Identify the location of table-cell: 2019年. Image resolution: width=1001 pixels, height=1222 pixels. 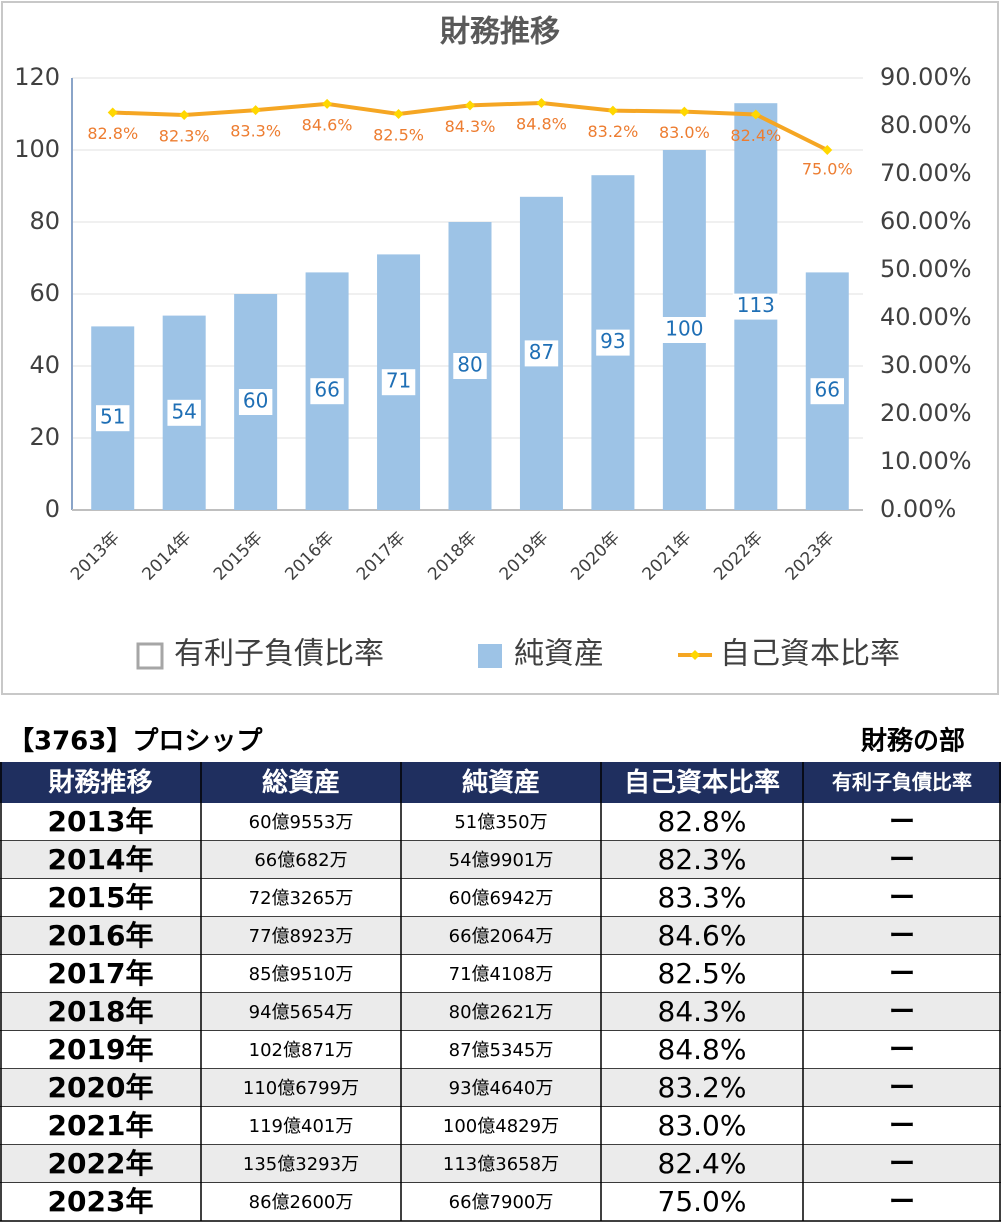
(101, 1049).